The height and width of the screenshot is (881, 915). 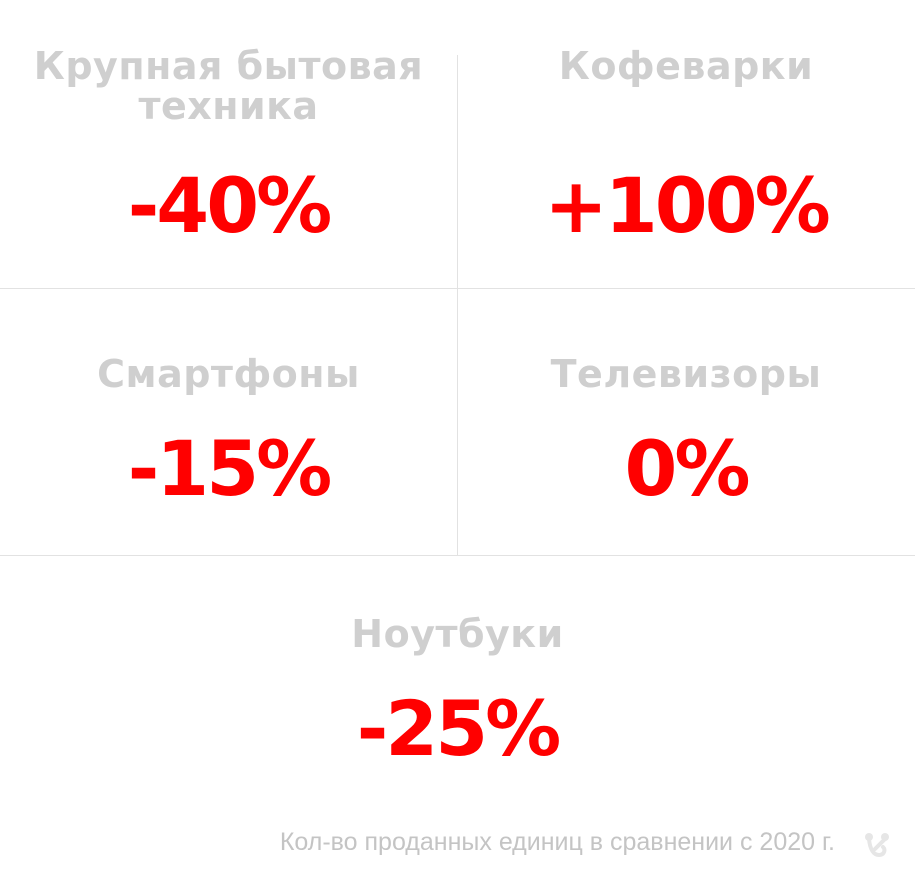 I want to click on stat-tvs: Телевизоры 0%, so click(x=686, y=431).